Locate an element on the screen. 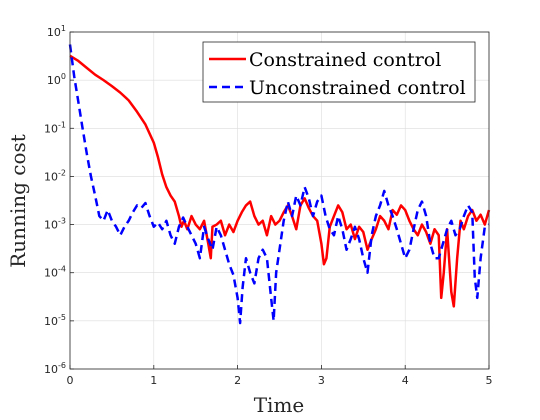  x-tick-label: 1 is located at coordinates (153, 380).